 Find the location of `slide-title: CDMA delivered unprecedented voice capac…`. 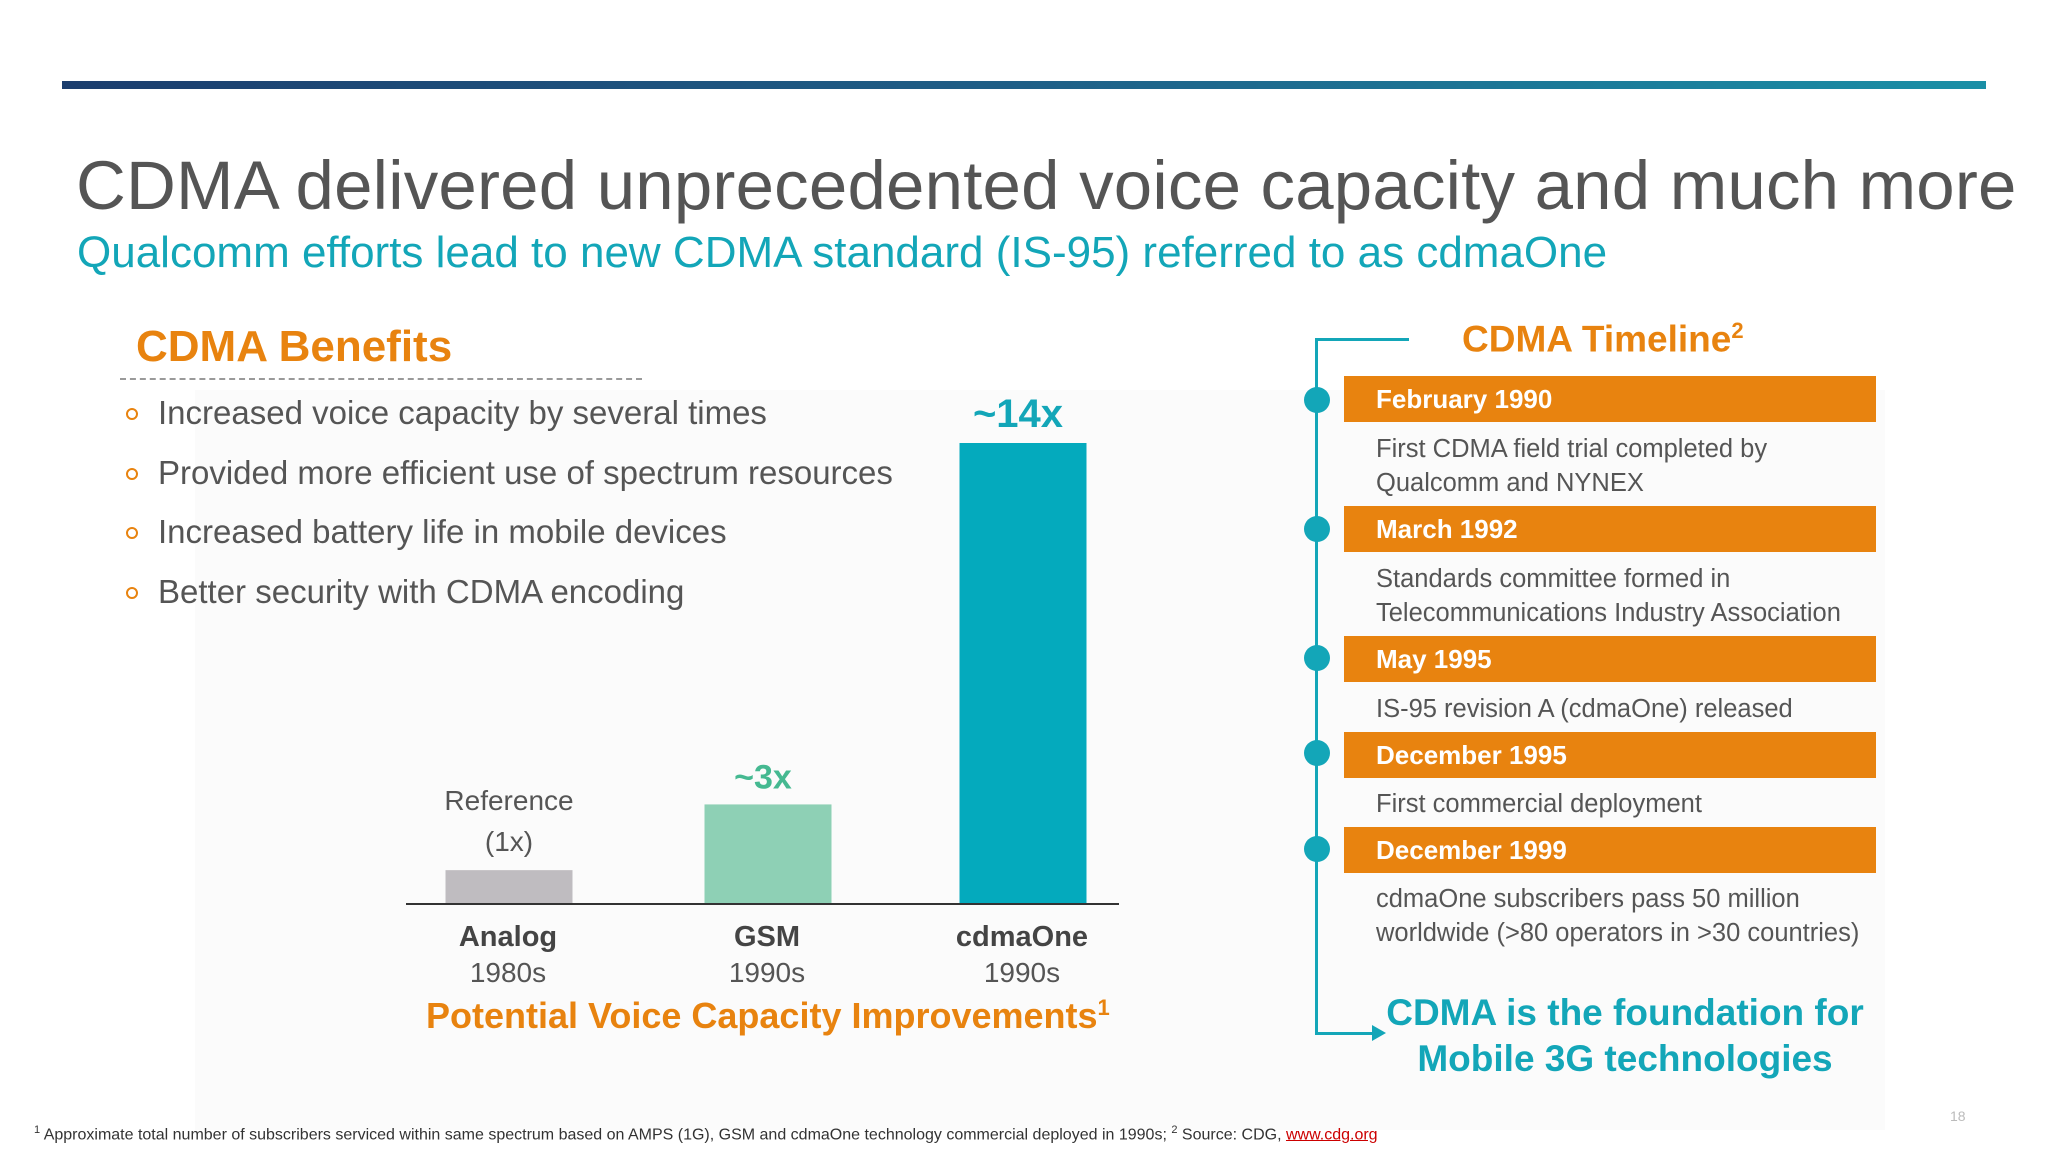

slide-title: CDMA delivered unprecedented voice capac… is located at coordinates (1046, 185).